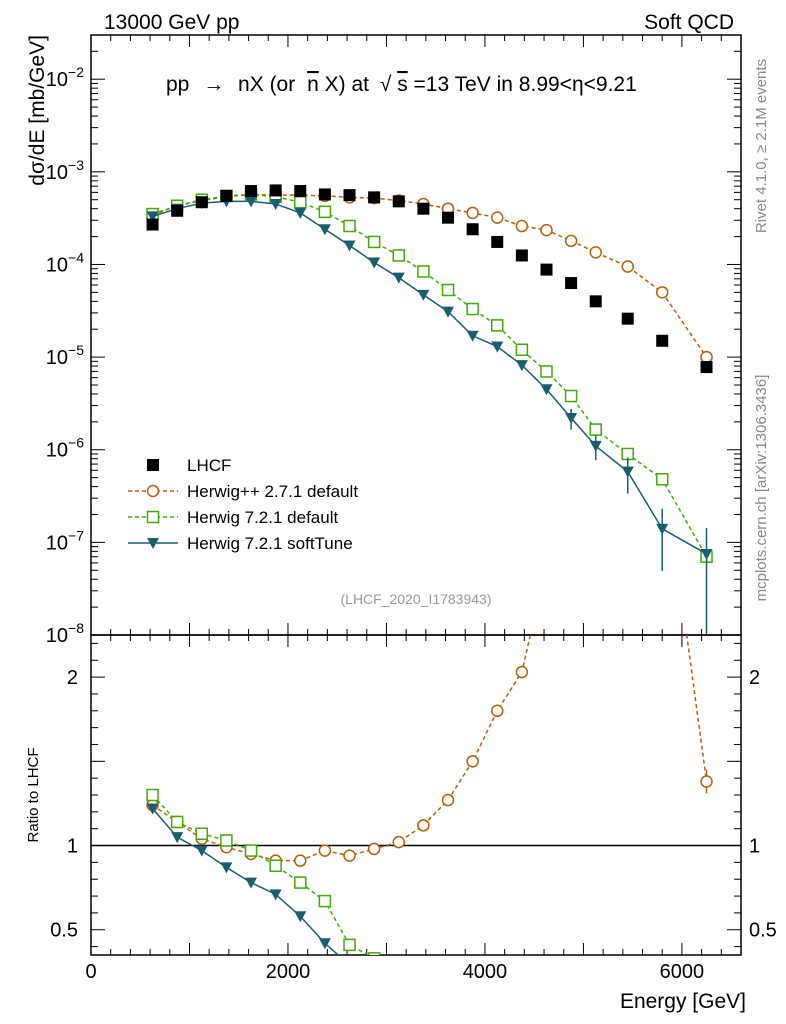  Describe the element at coordinates (209, 465) in the screenshot. I see `legend-label-lhcf: LHCF` at that location.